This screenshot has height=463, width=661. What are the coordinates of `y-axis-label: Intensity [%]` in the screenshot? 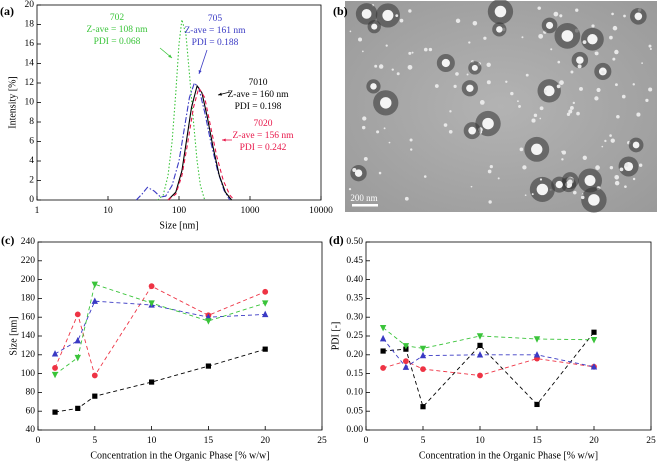 It's located at (12, 102).